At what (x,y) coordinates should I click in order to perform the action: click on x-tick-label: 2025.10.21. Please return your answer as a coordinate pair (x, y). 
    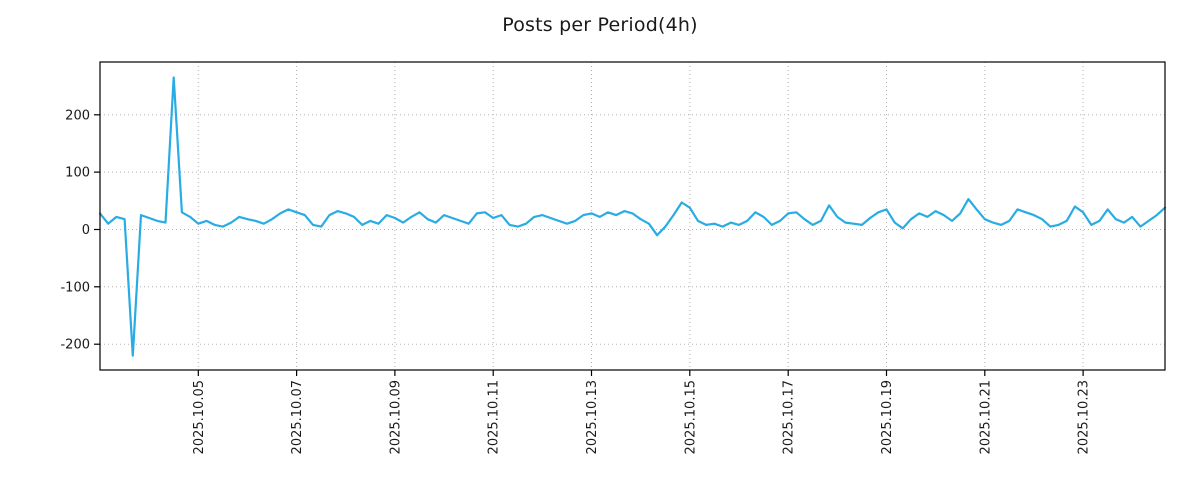
    Looking at the image, I should click on (985, 417).